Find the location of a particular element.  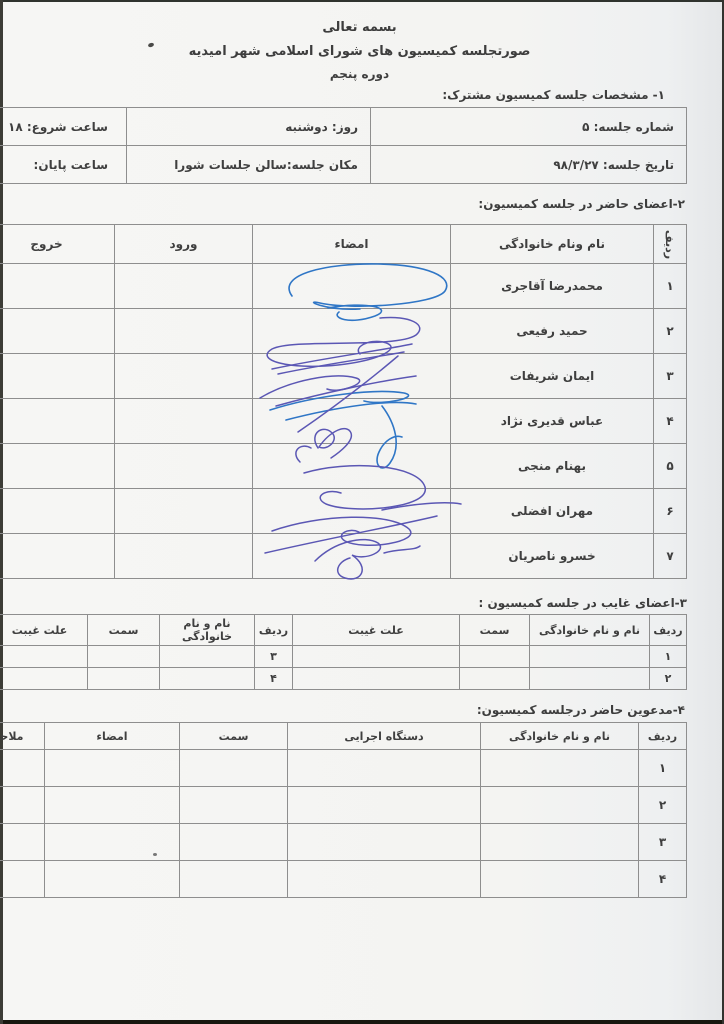

absent-no-cell: ۲ is located at coordinates (668, 678).